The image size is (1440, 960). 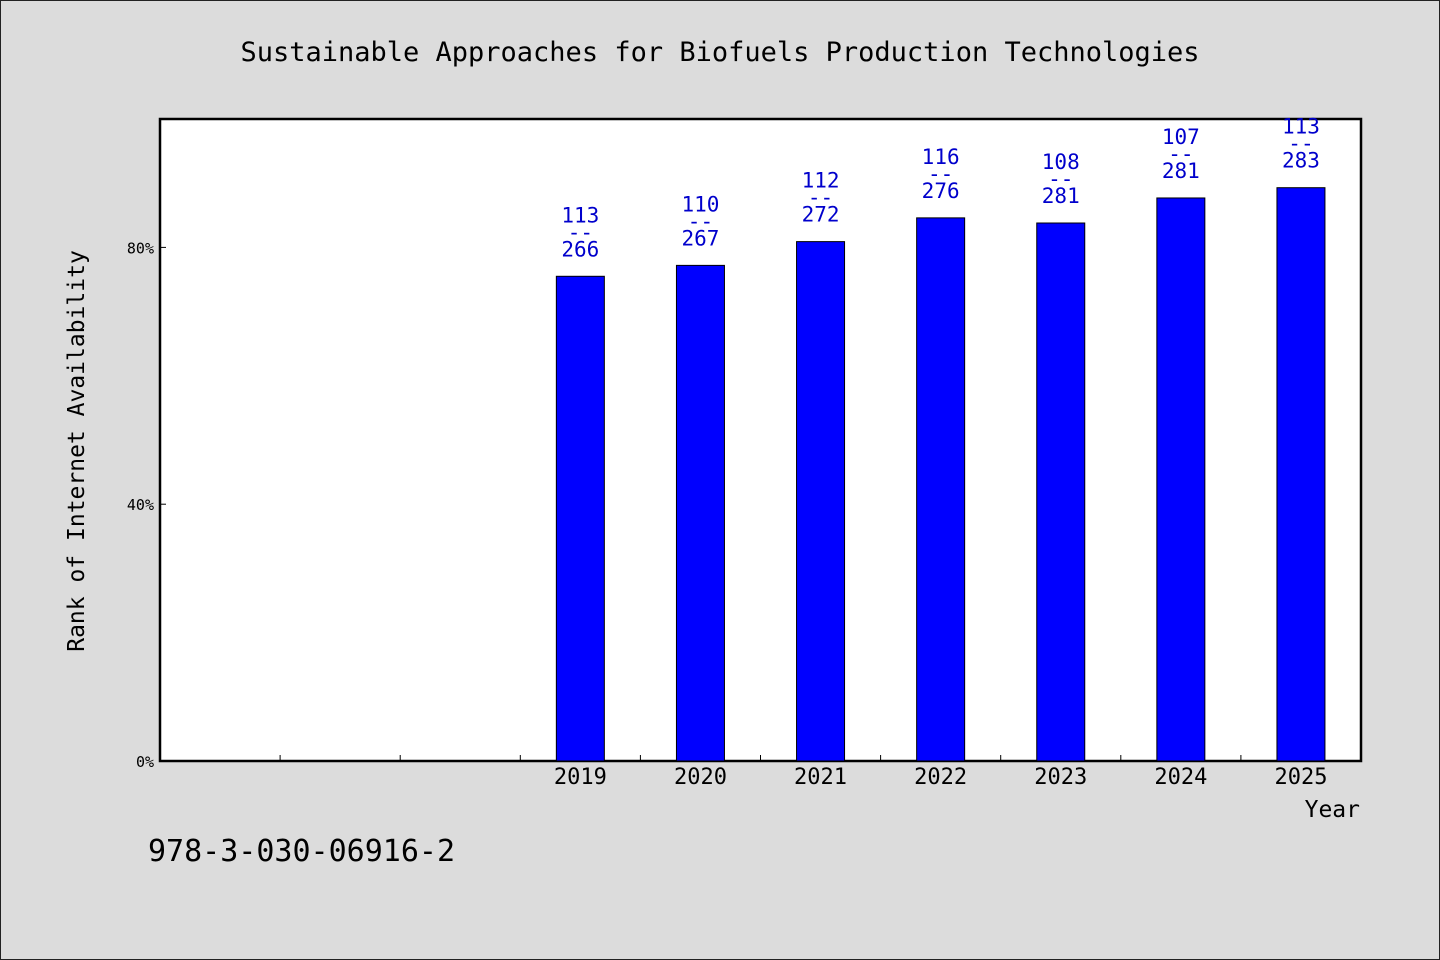 What do you see at coordinates (821, 181) in the screenshot?
I see `data-label-top: 112` at bounding box center [821, 181].